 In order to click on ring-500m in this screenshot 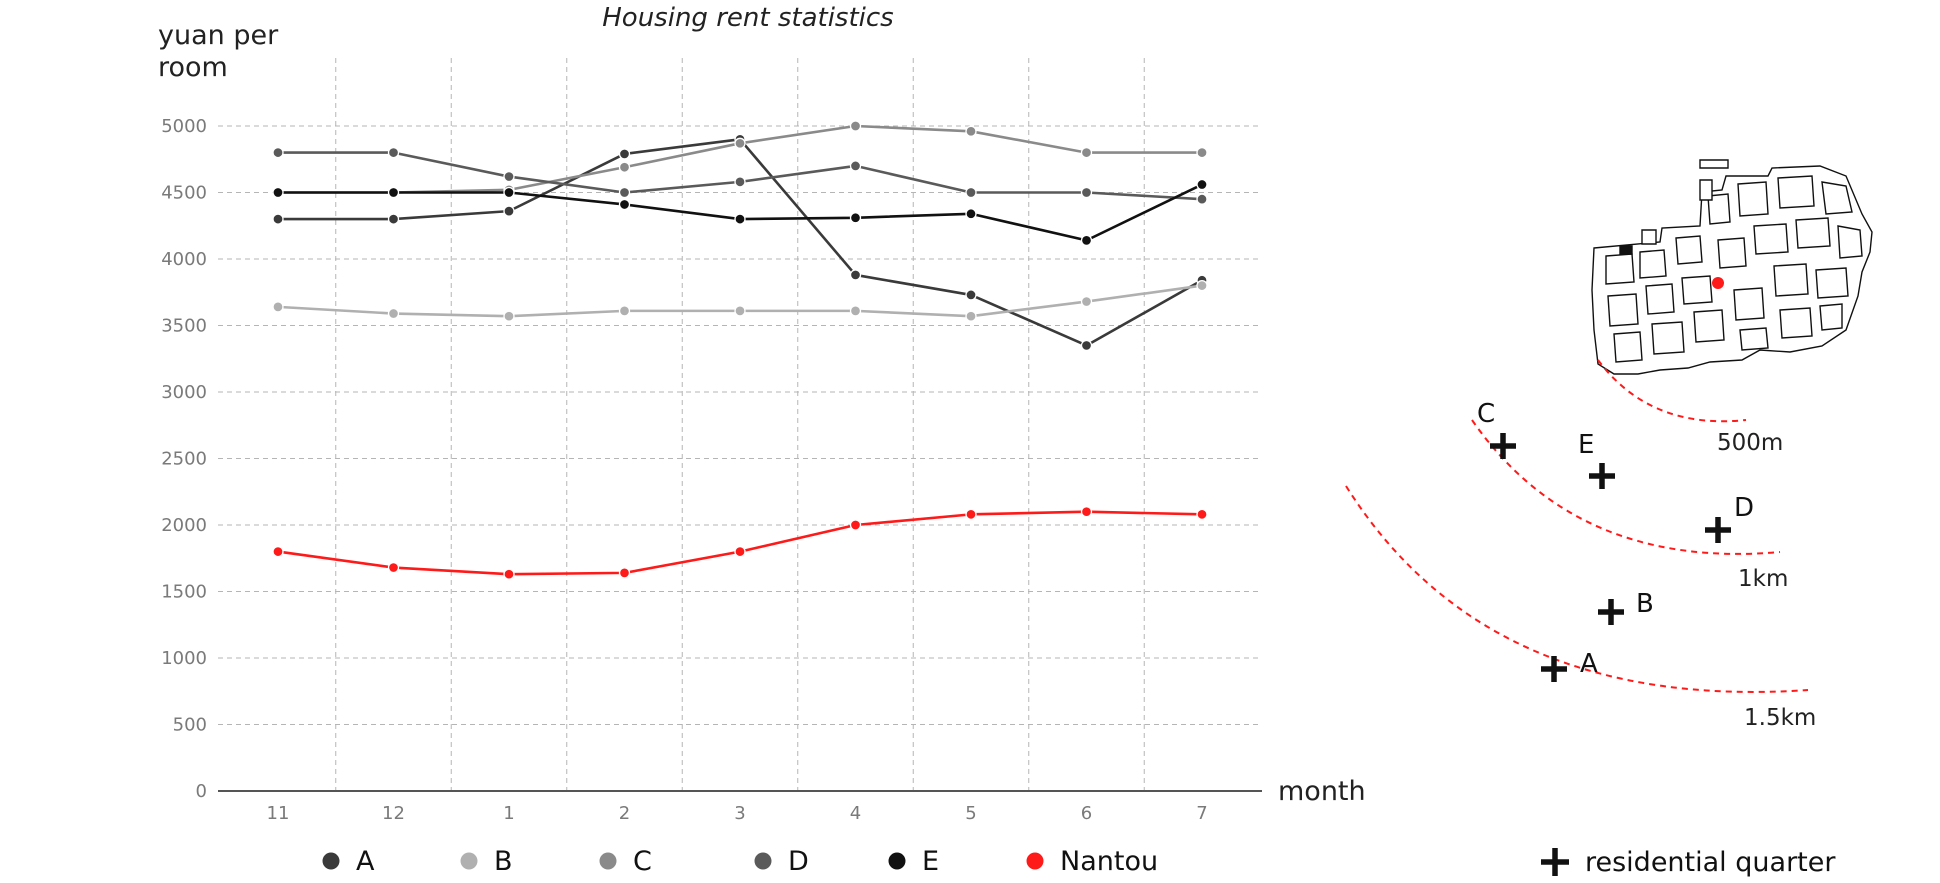, I will do `click(1672, 391)`.